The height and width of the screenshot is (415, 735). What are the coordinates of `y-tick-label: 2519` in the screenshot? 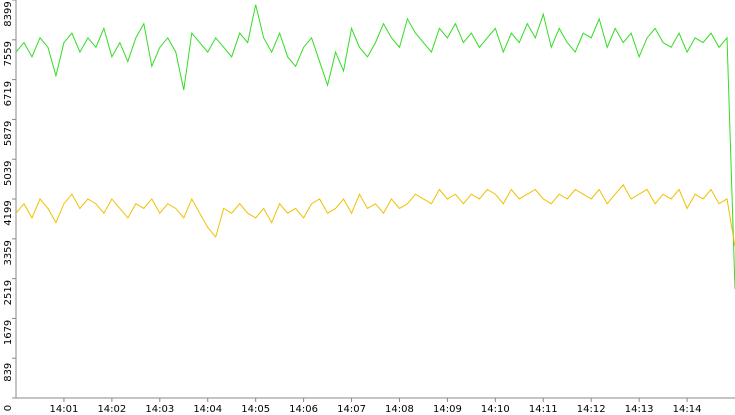 It's located at (8, 292).